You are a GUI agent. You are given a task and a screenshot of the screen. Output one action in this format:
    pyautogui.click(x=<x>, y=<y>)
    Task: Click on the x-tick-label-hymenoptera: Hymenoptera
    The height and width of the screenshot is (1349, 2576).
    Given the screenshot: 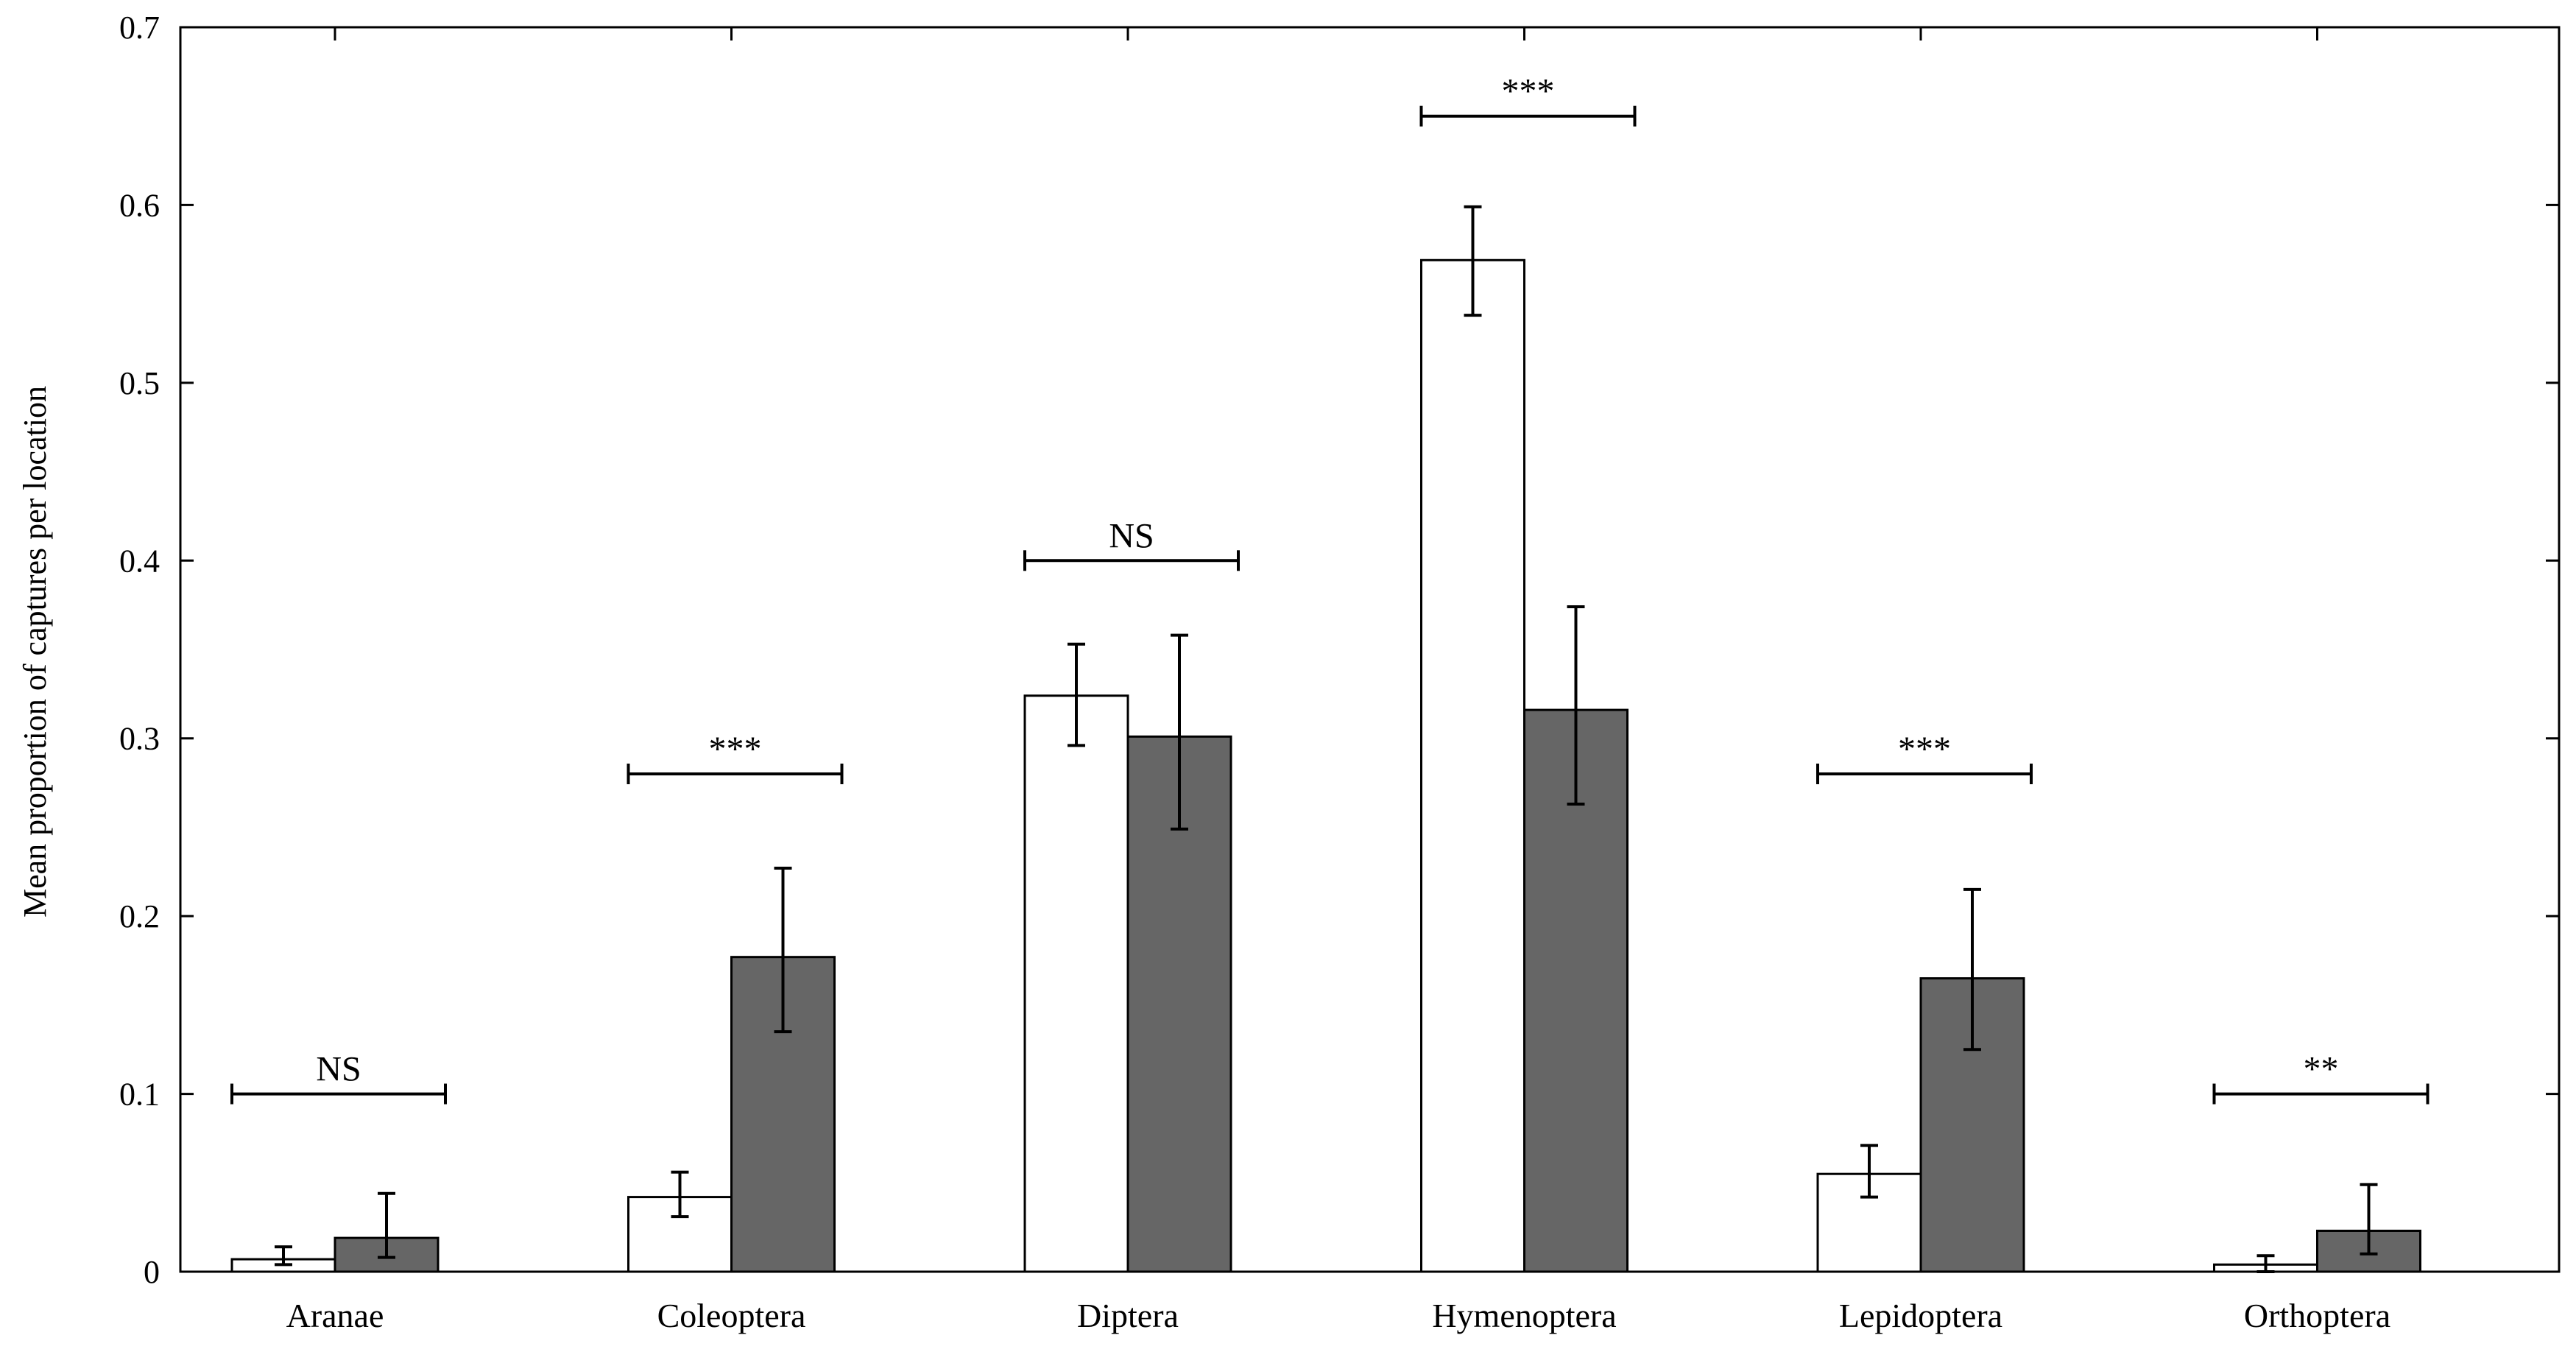 What is the action you would take?
    pyautogui.click(x=1524, y=1315)
    